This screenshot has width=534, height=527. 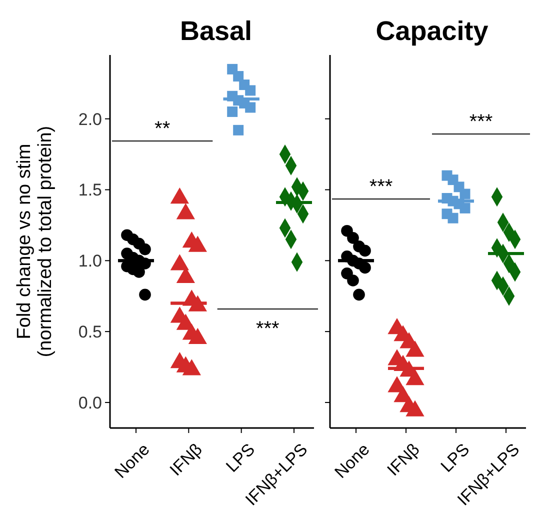 What do you see at coordinates (90, 261) in the screenshot?
I see `y-tick-label: 1.0` at bounding box center [90, 261].